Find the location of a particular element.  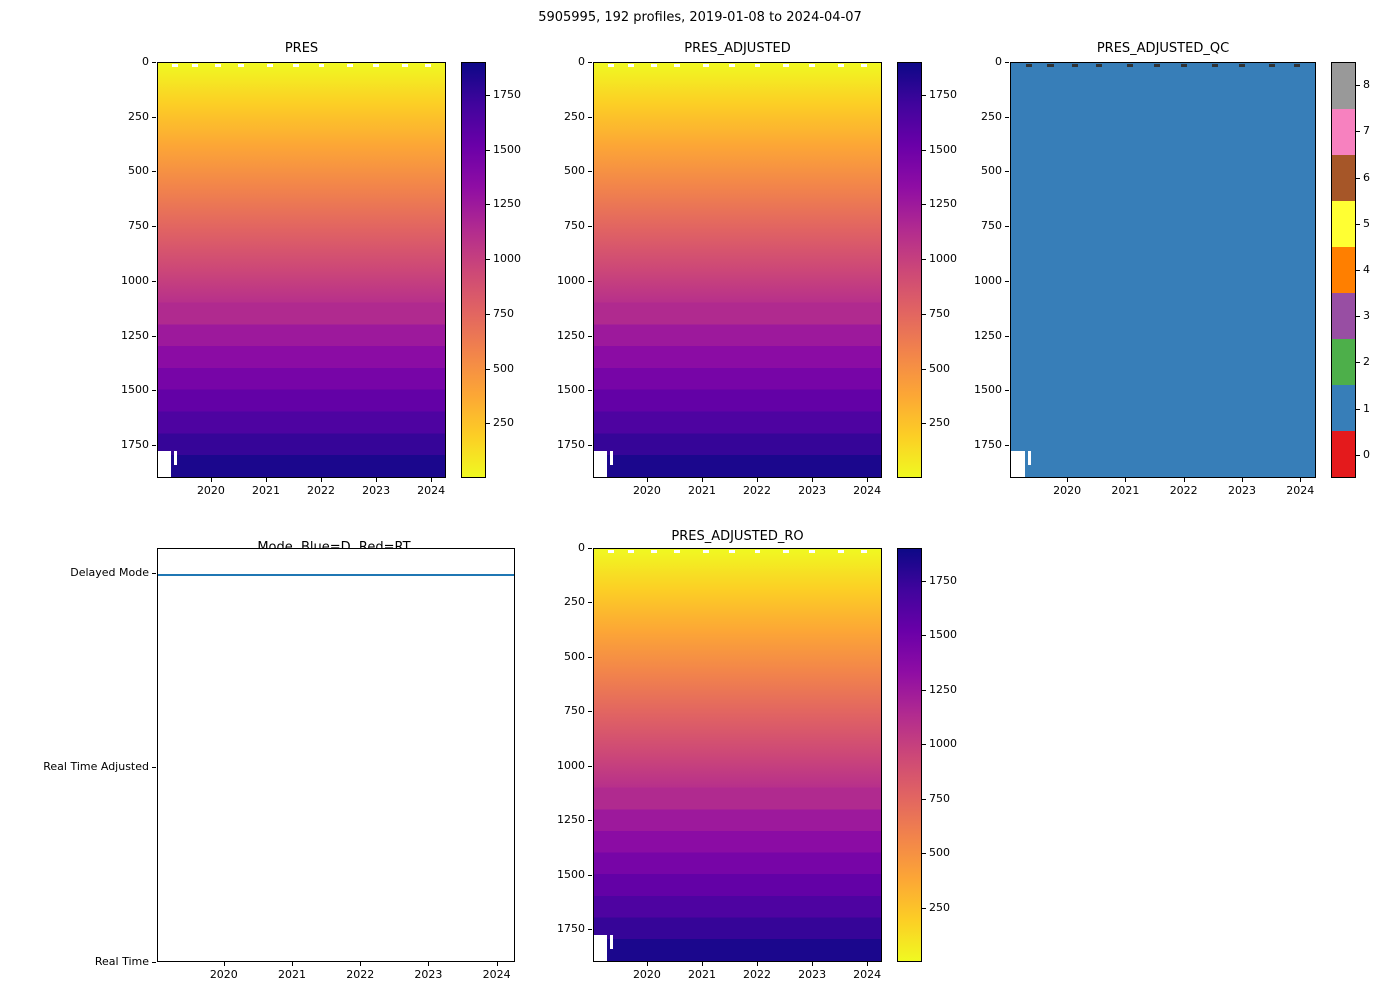

pres-adjusted-qc-title: PRES_ADJUSTED_QC is located at coordinates (1163, 48).